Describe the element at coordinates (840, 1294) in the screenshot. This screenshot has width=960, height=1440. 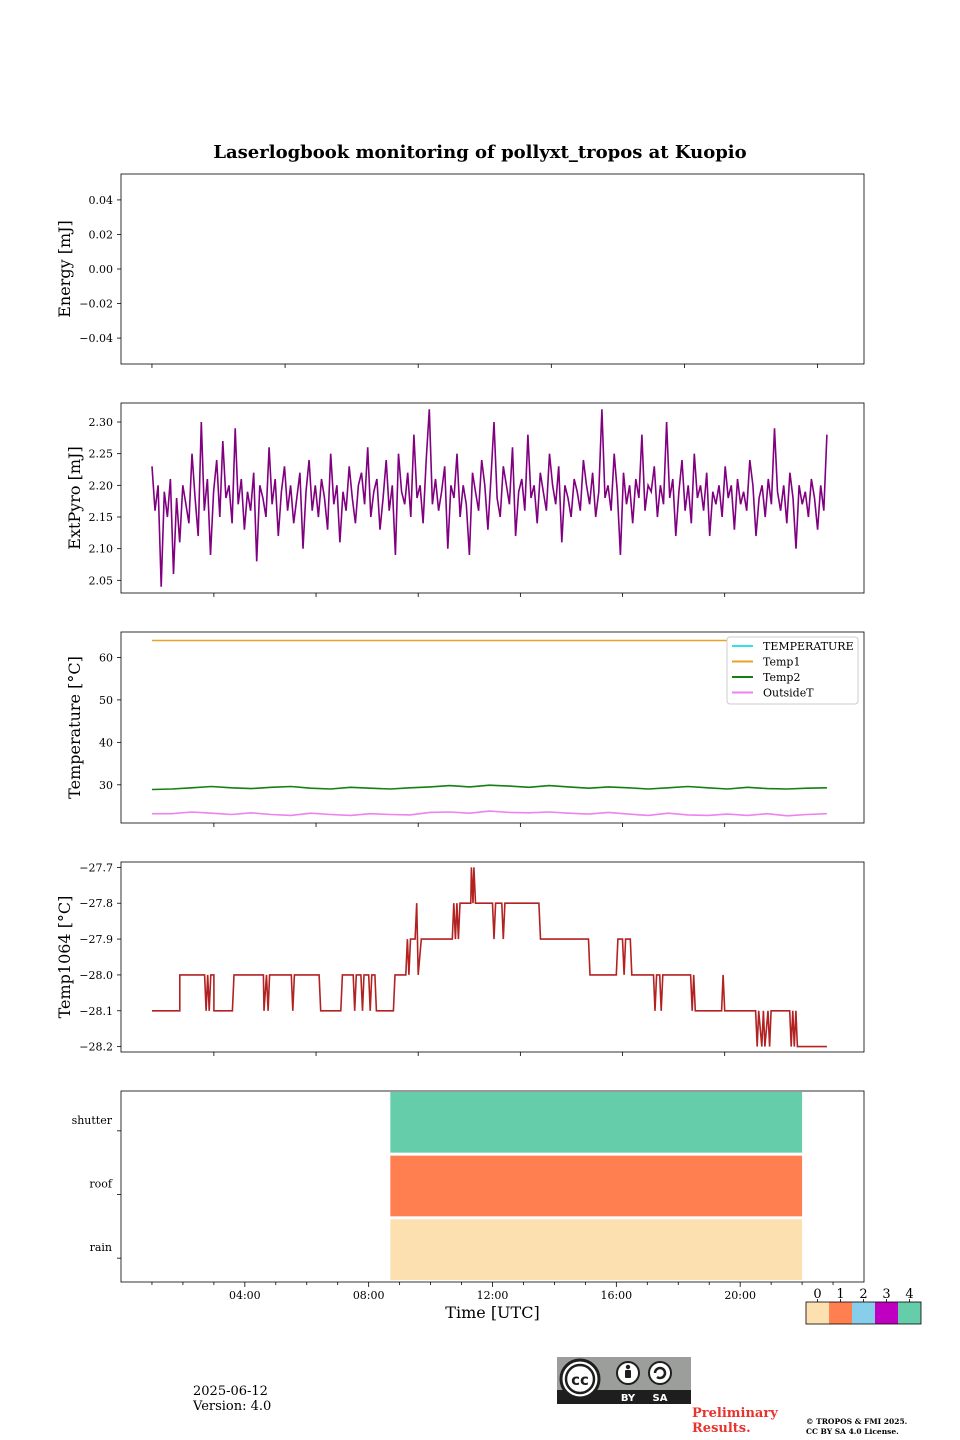
I see `colorbar-label: 1` at that location.